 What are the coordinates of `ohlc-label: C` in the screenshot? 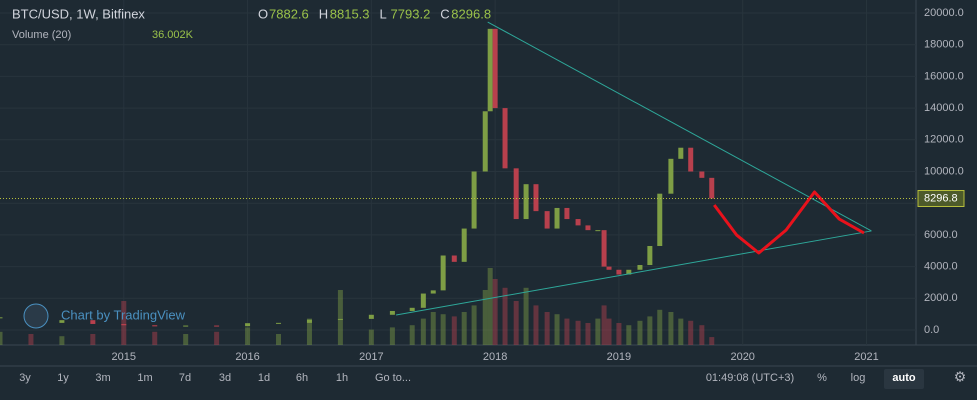 It's located at (444, 13).